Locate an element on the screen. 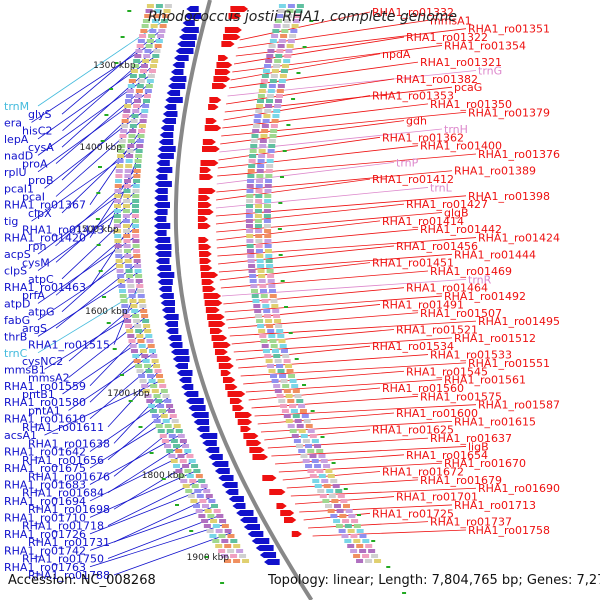 This screenshot has height=600, width=600. gene-label-right: RHA1_ro01637 is located at coordinates (471, 438).